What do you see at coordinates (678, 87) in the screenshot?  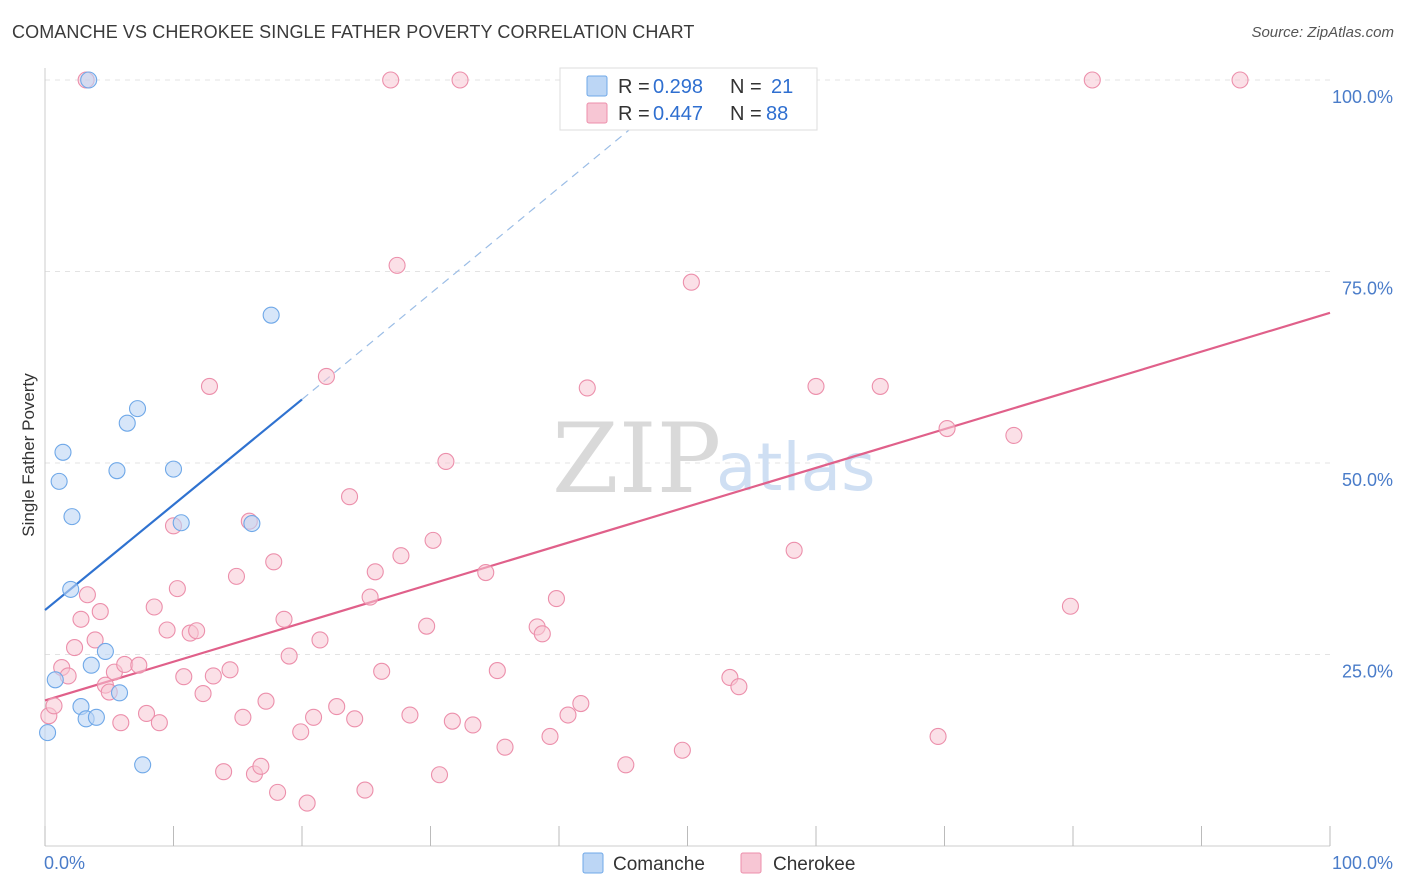 I see `legend-comanche-r-value: 0.298` at bounding box center [678, 87].